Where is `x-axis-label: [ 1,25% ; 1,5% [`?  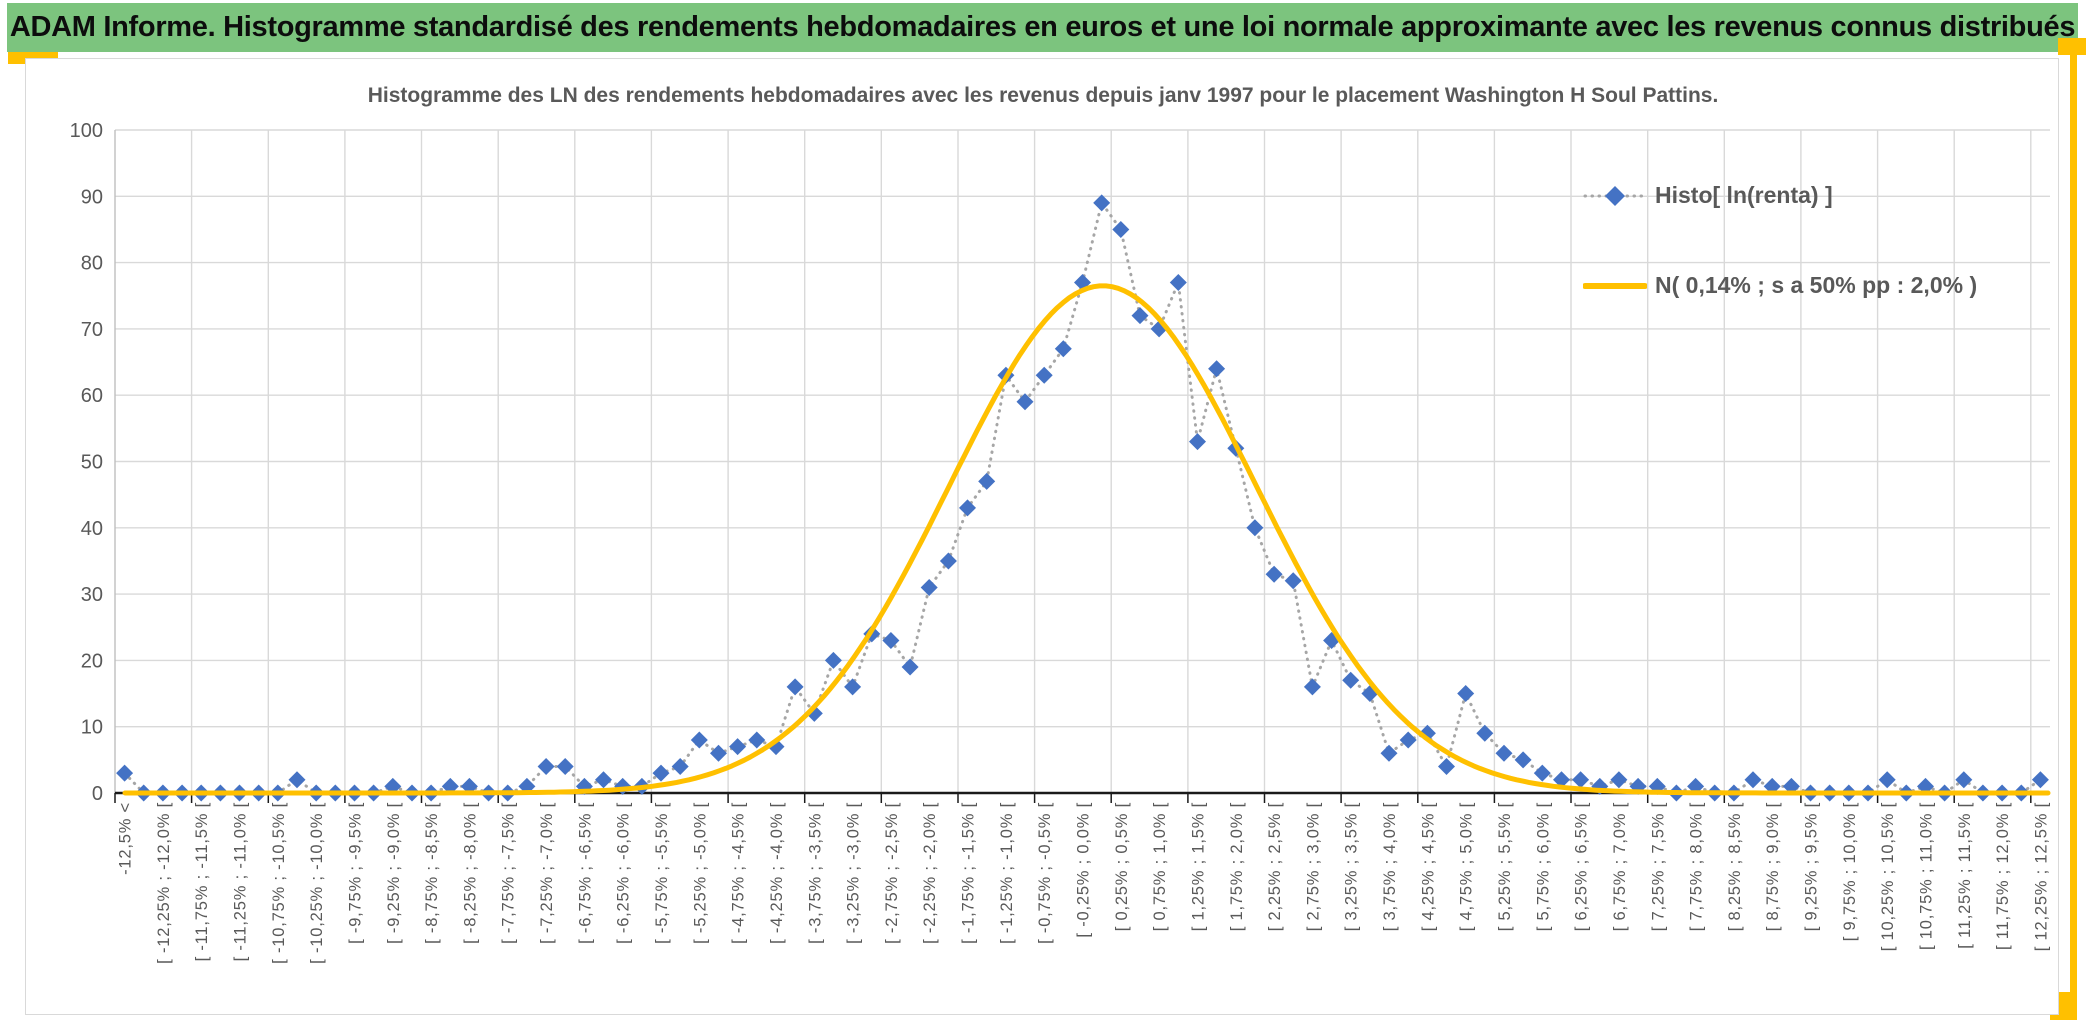 x-axis-label: [ 1,25% ; 1,5% [ is located at coordinates (1199, 866).